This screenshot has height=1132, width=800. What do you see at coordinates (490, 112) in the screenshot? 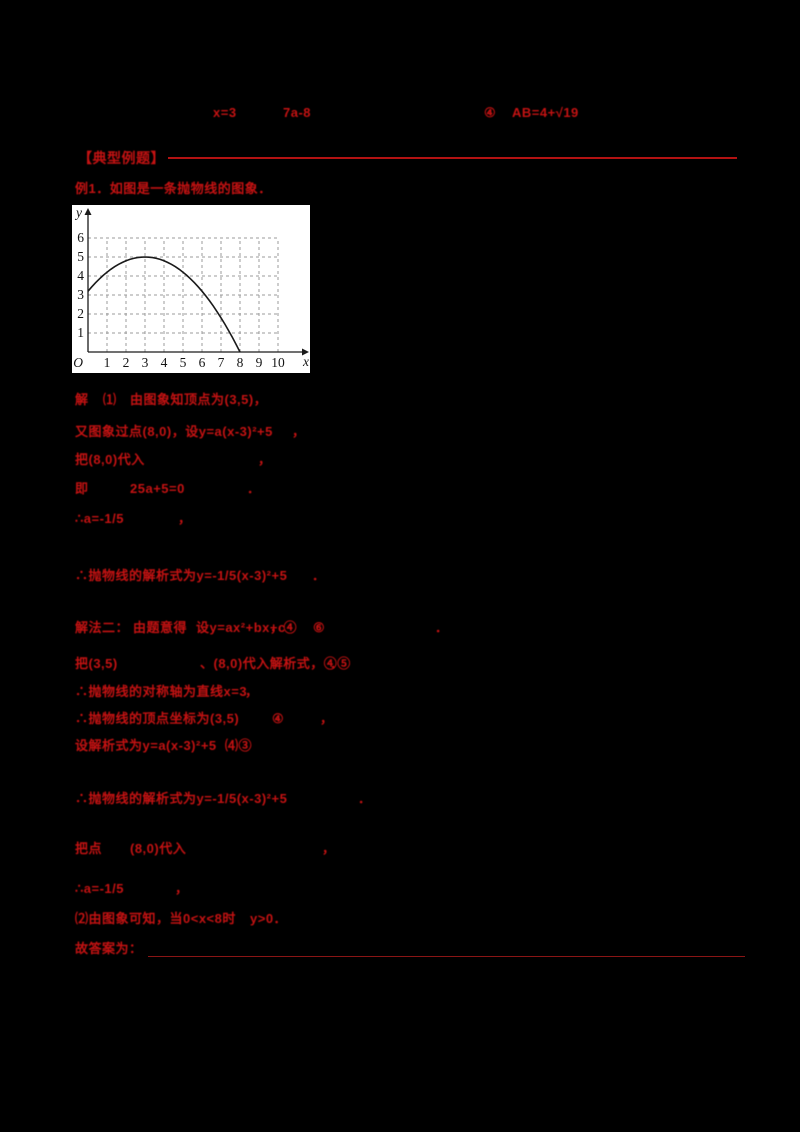
I see `prev-solution-line: ④` at bounding box center [490, 112].